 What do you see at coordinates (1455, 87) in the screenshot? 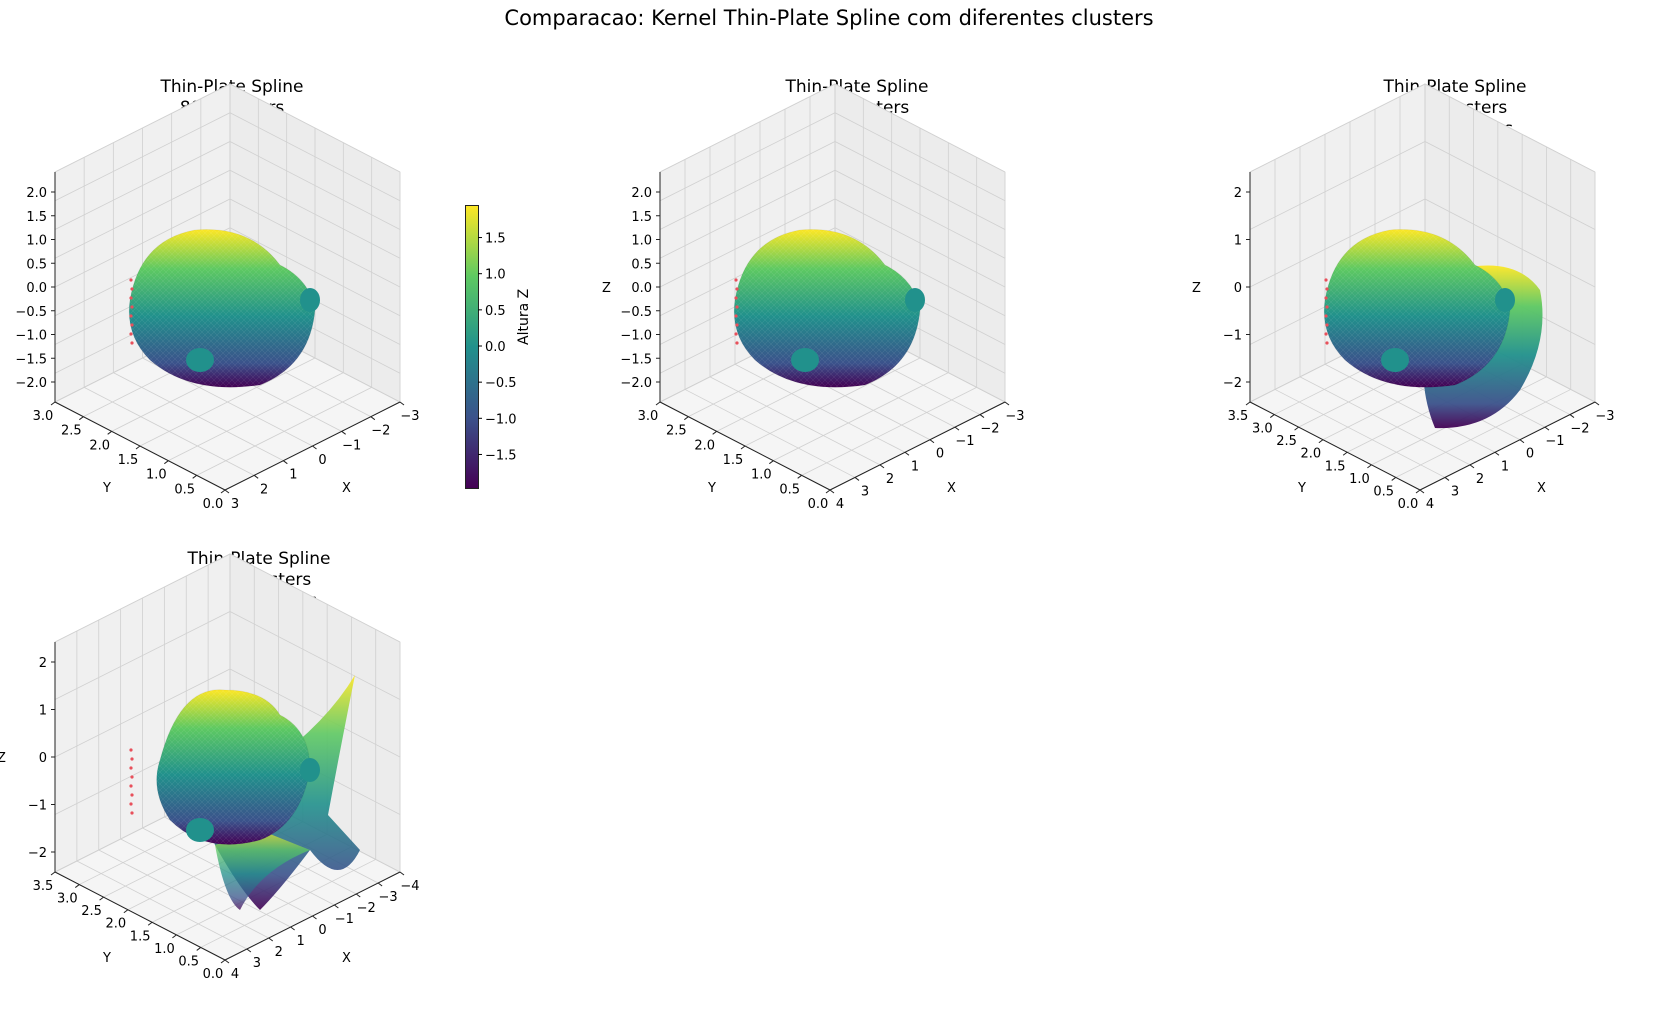
I see `panel-3-title-line-1: Thin-Plate Spline` at bounding box center [1455, 87].